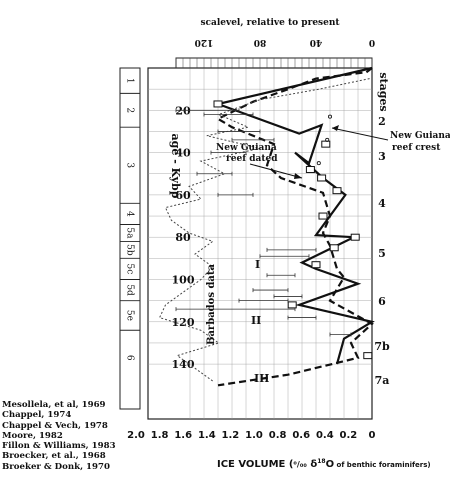 Image resolution: width=450 pixels, height=491 pixels. What do you see at coordinates (382, 203) in the screenshot?
I see `stage-right-4: 4` at bounding box center [382, 203].